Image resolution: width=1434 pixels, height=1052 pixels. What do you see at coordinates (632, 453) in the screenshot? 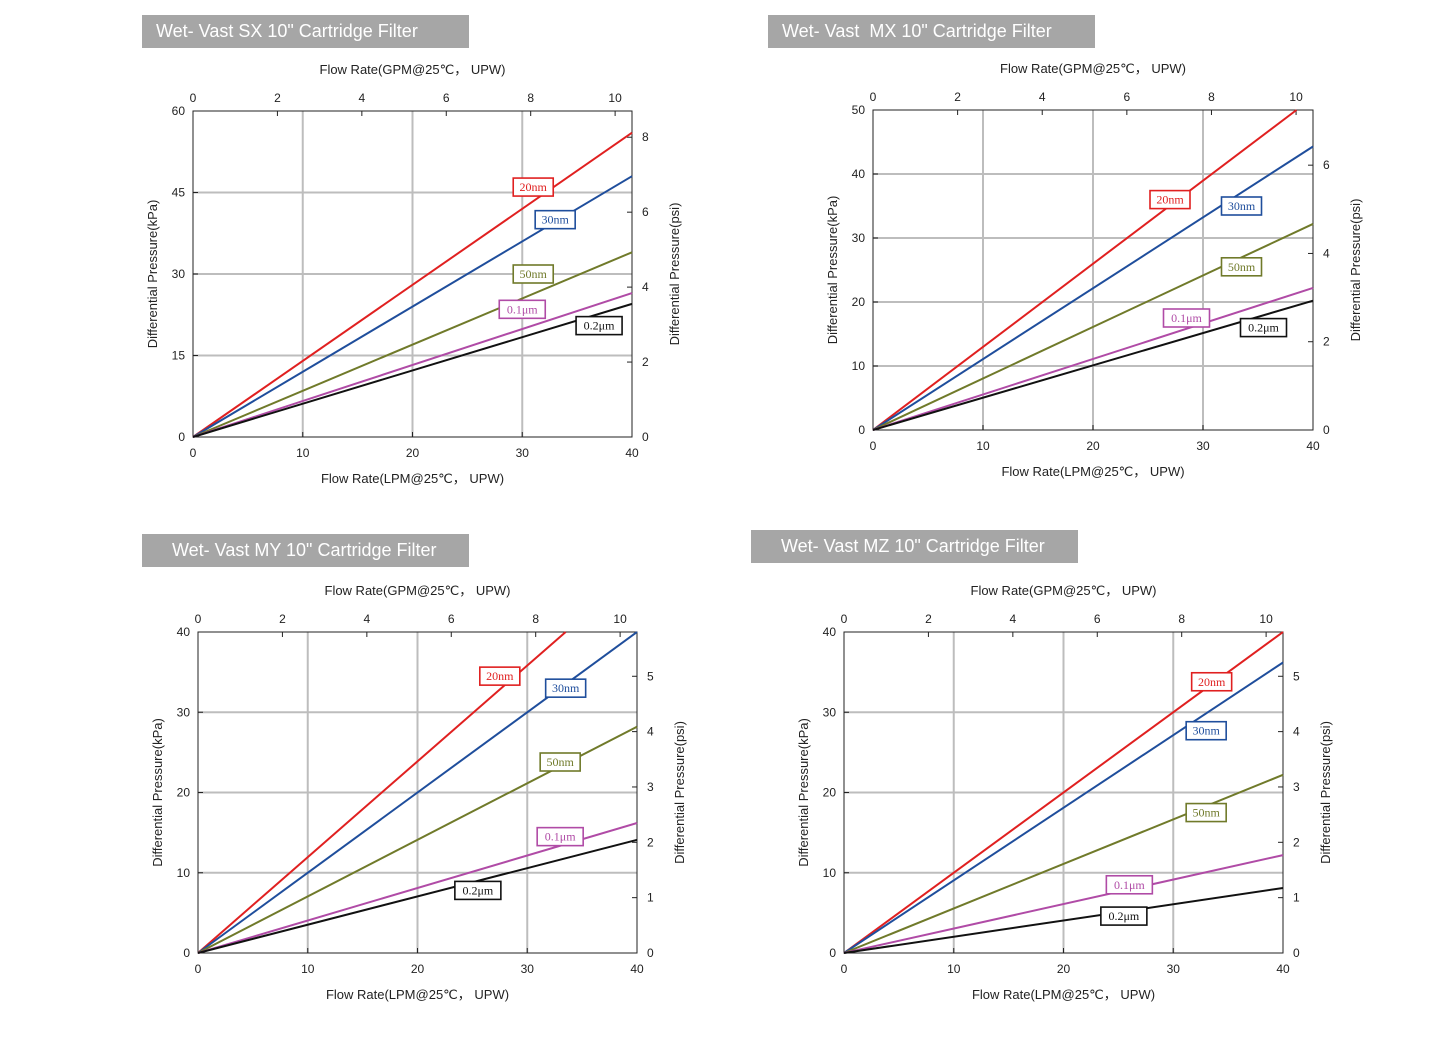
I see `x-tick-label: 40` at bounding box center [632, 453].